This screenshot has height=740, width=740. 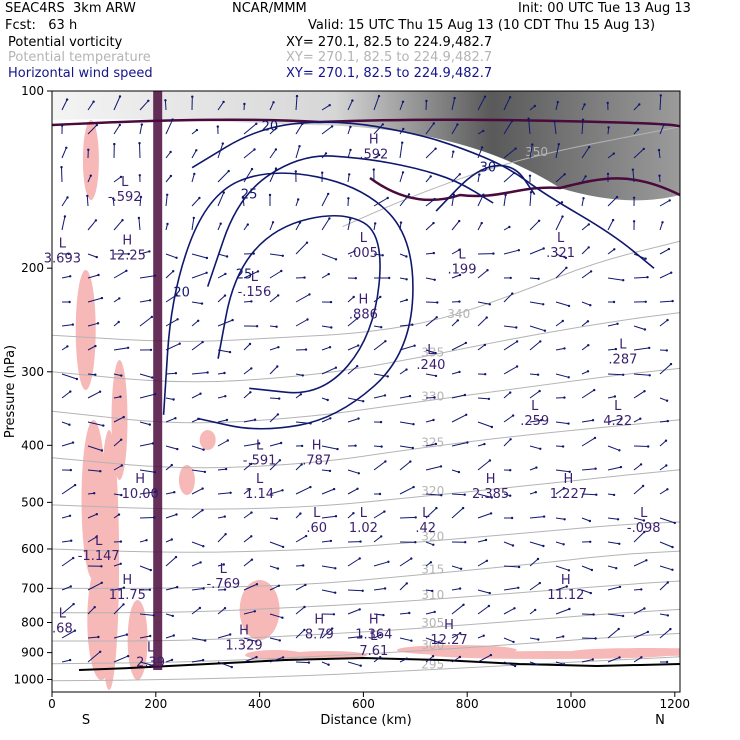 What do you see at coordinates (65, 42) in the screenshot?
I see `field-label-pv: Potential vorticity` at bounding box center [65, 42].